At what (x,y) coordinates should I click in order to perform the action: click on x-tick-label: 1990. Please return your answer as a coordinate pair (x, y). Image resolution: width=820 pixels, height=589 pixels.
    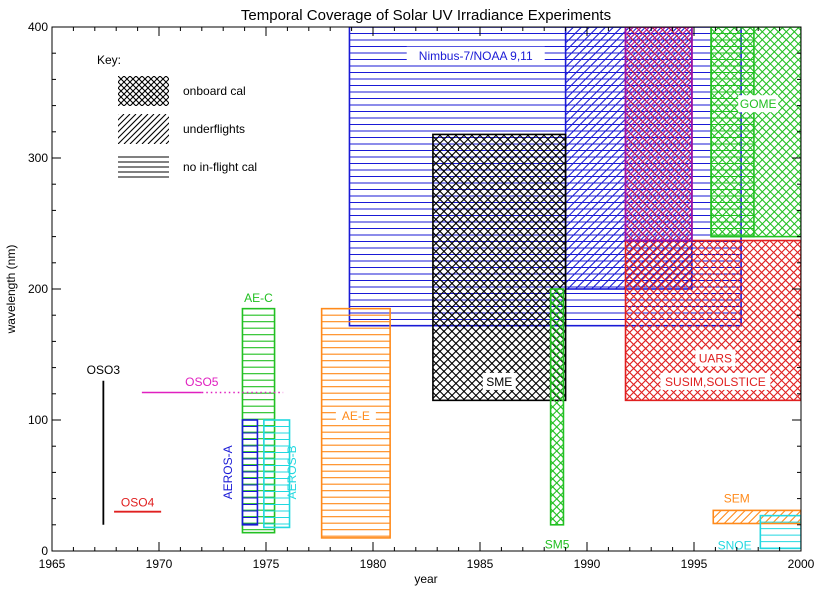
    Looking at the image, I should click on (587, 564).